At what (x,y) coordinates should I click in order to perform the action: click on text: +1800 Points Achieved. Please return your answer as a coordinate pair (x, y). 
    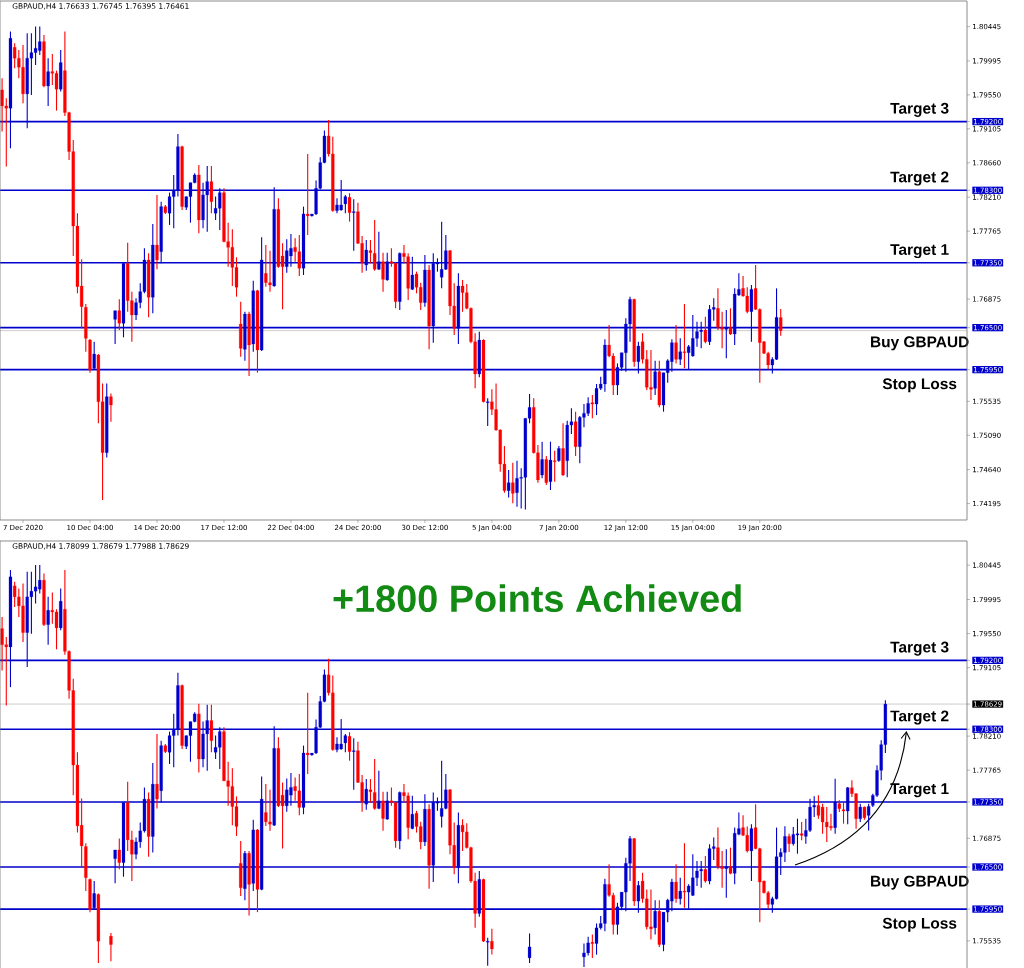
    Looking at the image, I should click on (537, 598).